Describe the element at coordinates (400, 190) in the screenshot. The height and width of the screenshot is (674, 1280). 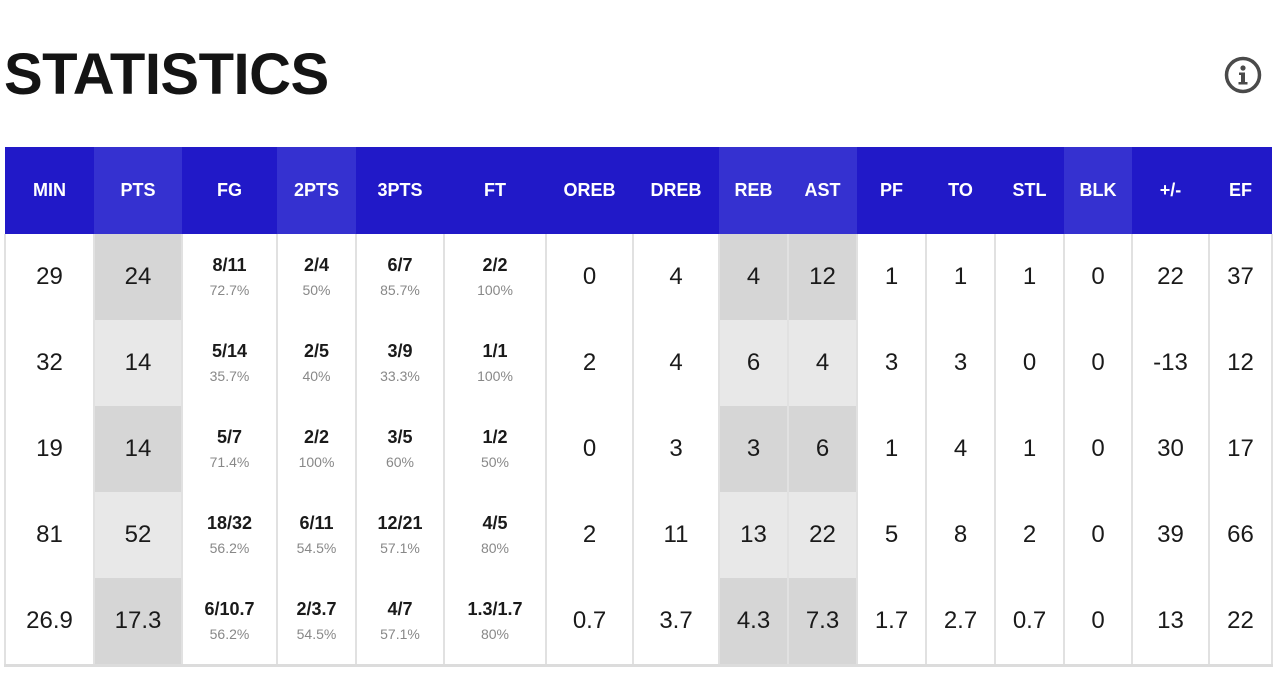
I see `column-header-3pts: 3PTS` at that location.